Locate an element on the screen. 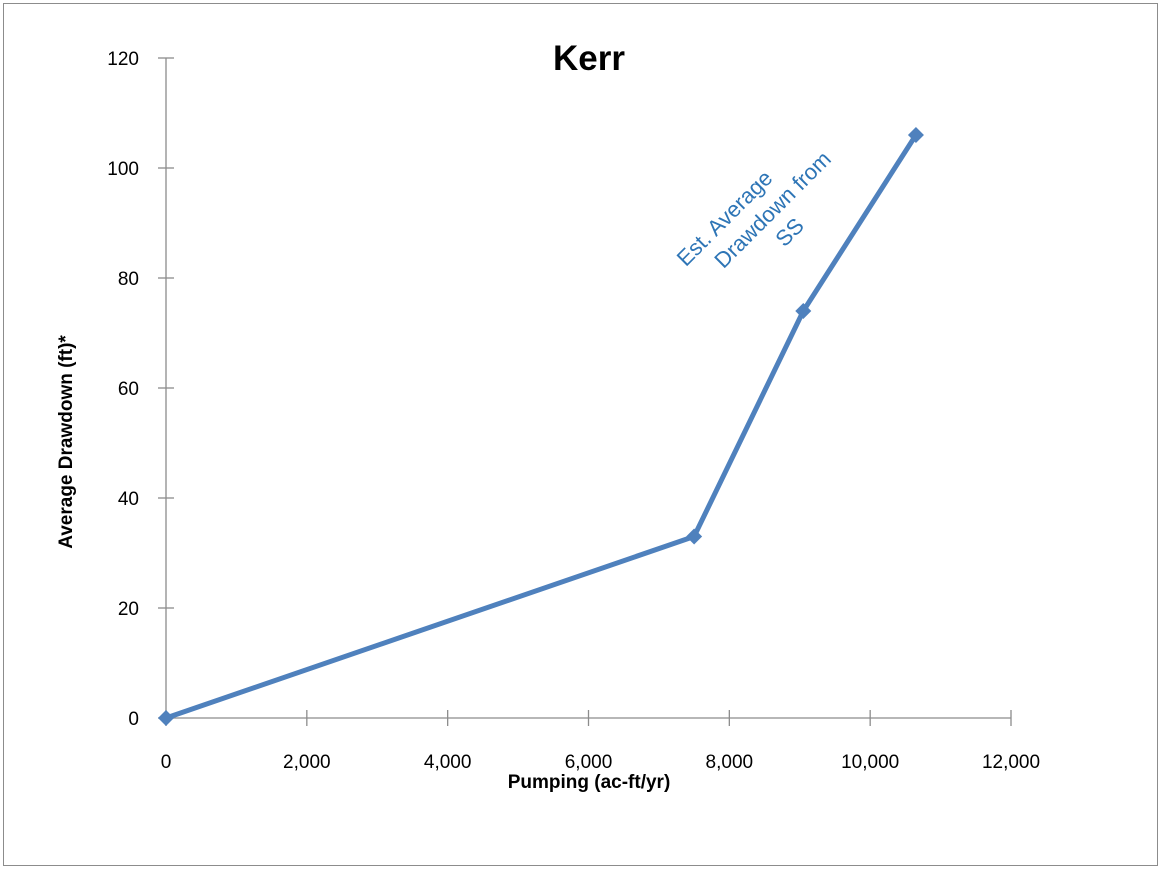 The width and height of the screenshot is (1161, 869). y-ticks: 0 20 40 60 80 100 120 is located at coordinates (140, 389).